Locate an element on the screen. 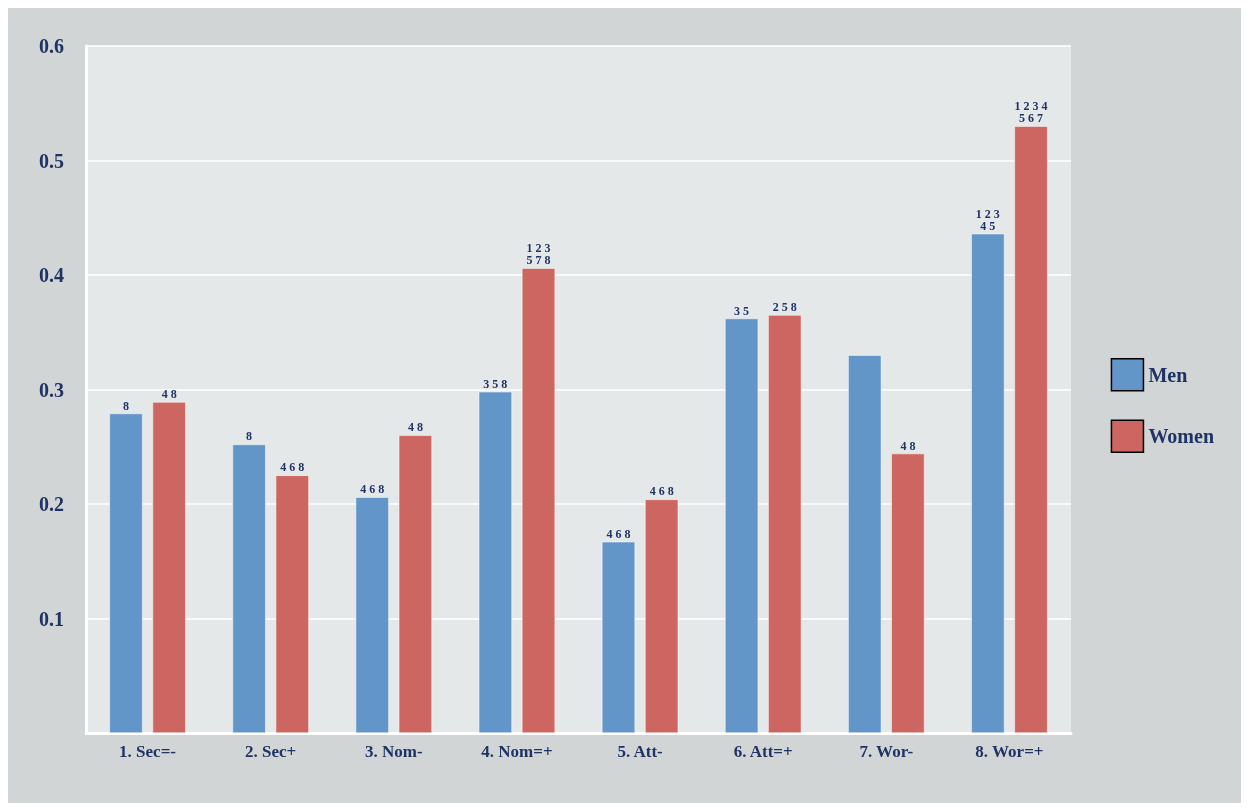  x-tick-label: 6. Att=+ is located at coordinates (763, 751).